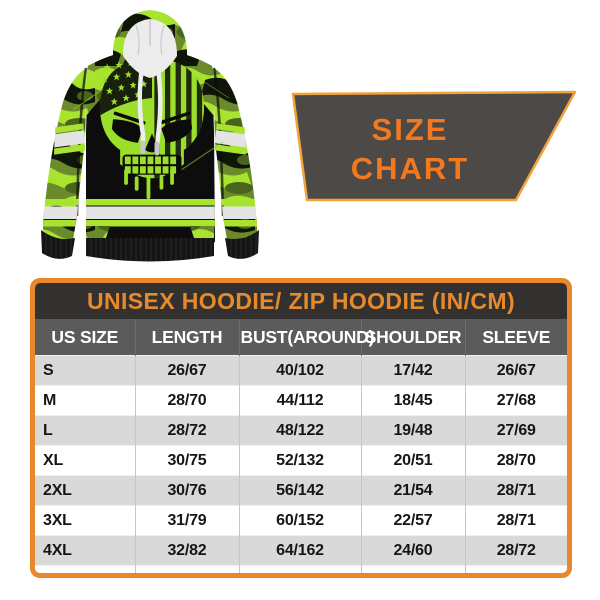  Describe the element at coordinates (515, 400) in the screenshot. I see `cell-sleeve: 27/68` at that location.